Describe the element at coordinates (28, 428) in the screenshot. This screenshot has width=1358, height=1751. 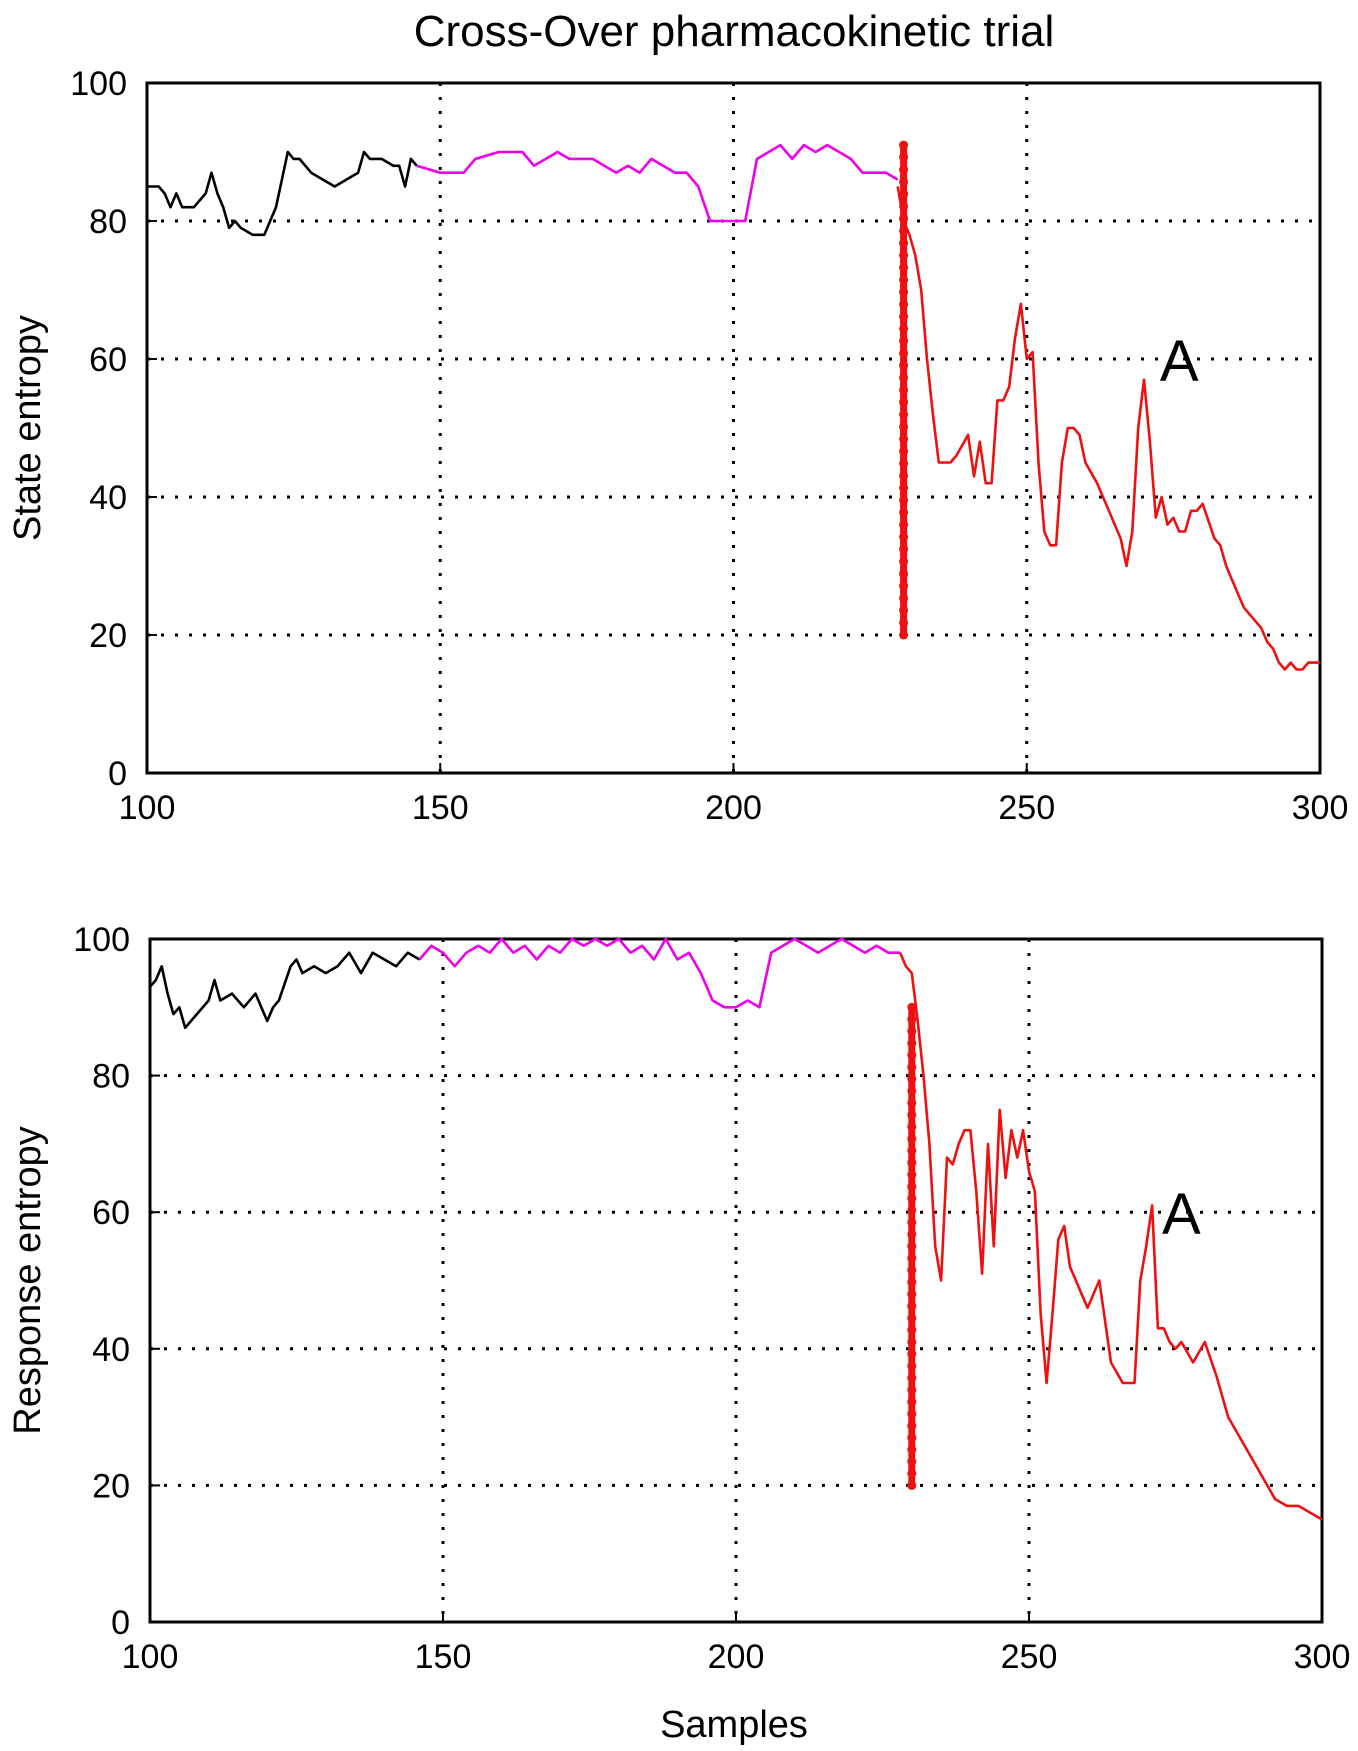
I see `y-axis-label: State entropy` at that location.